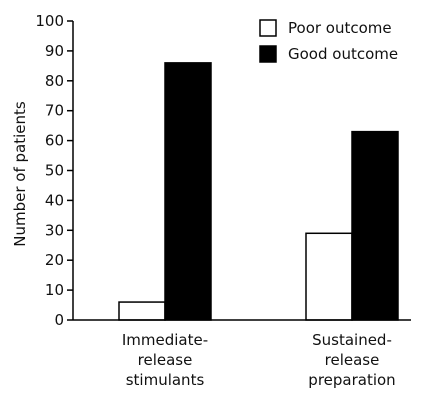 The image size is (434, 394). What do you see at coordinates (54, 81) in the screenshot?
I see `y-tick-label: 80` at bounding box center [54, 81].